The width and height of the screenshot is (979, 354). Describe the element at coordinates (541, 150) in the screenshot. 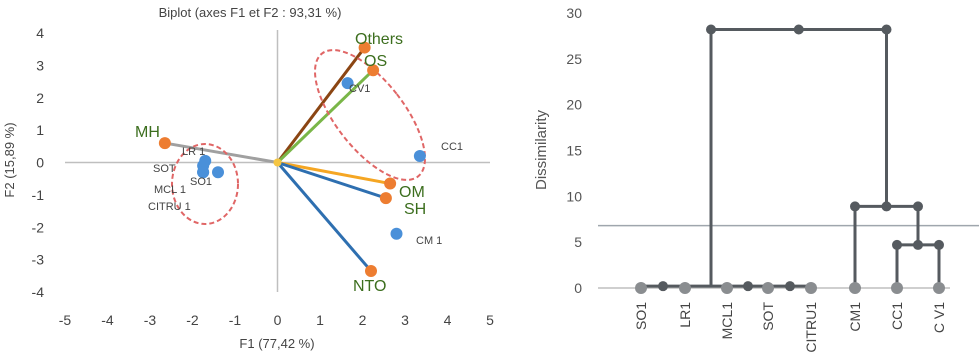

I see `dendrogram-y-axis-label: Dissimilarity` at that location.